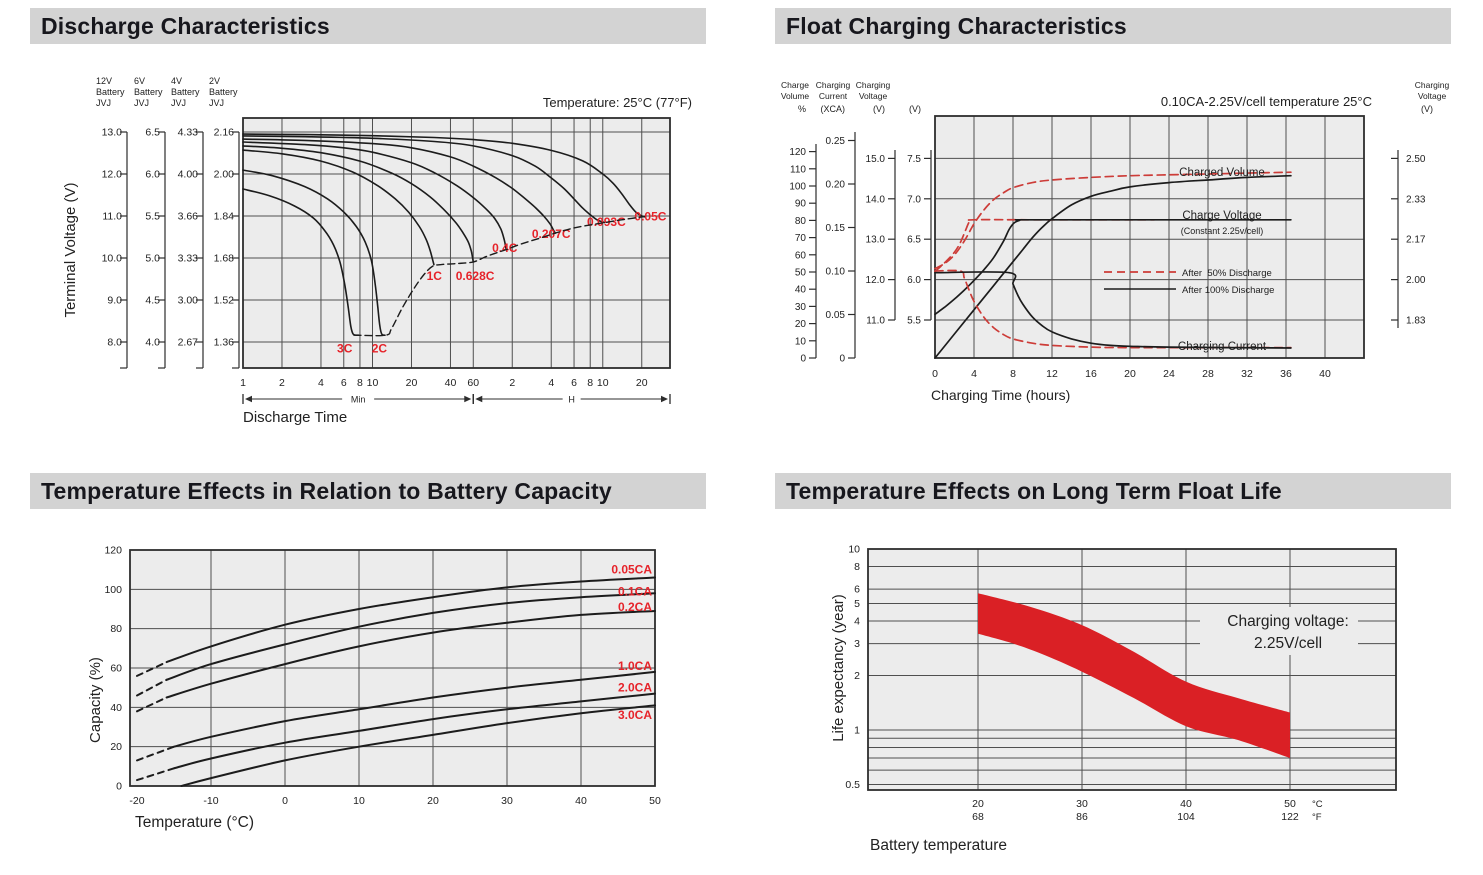 The image size is (1483, 875). I want to click on x-tick-label: 1, so click(243, 383).